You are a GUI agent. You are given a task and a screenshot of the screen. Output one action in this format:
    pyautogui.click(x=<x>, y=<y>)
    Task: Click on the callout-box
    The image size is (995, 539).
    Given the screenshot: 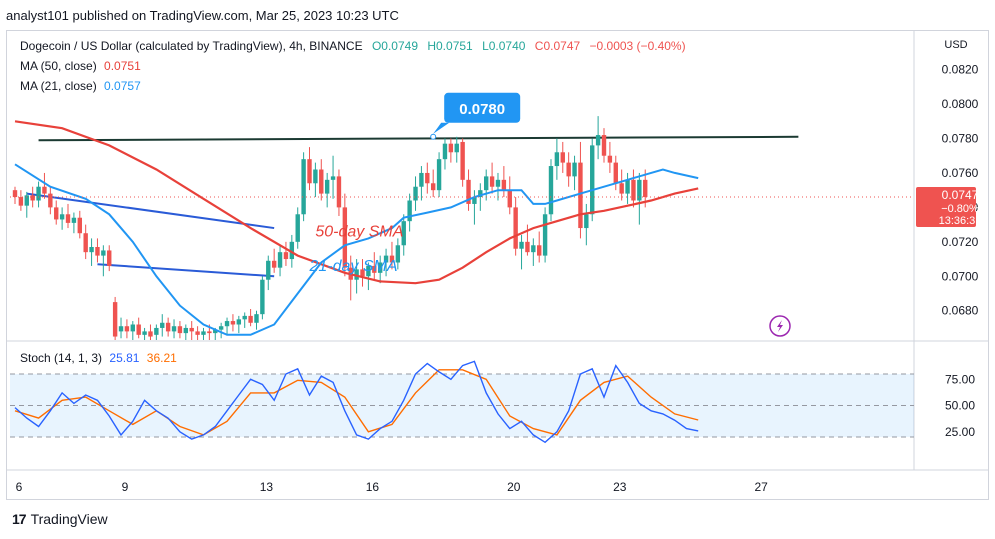 What is the action you would take?
    pyautogui.click(x=482, y=107)
    